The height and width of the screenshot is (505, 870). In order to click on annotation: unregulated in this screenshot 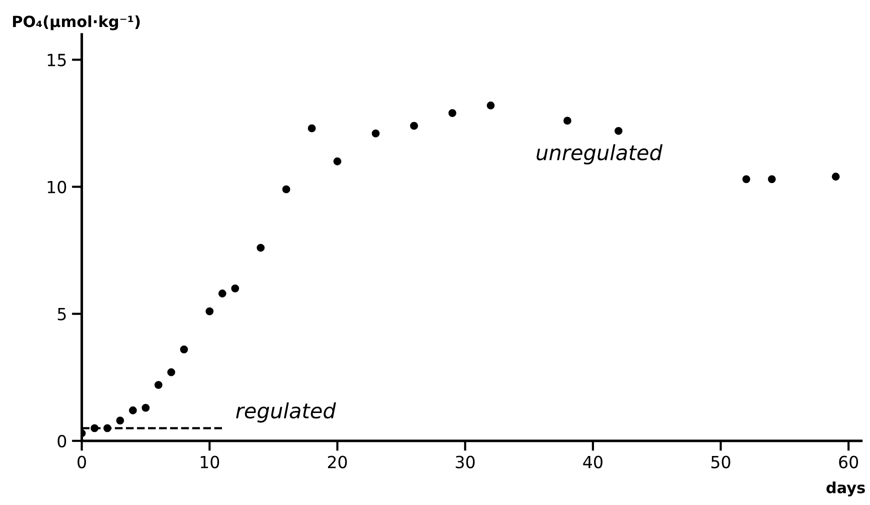, I will do `click(599, 154)`.